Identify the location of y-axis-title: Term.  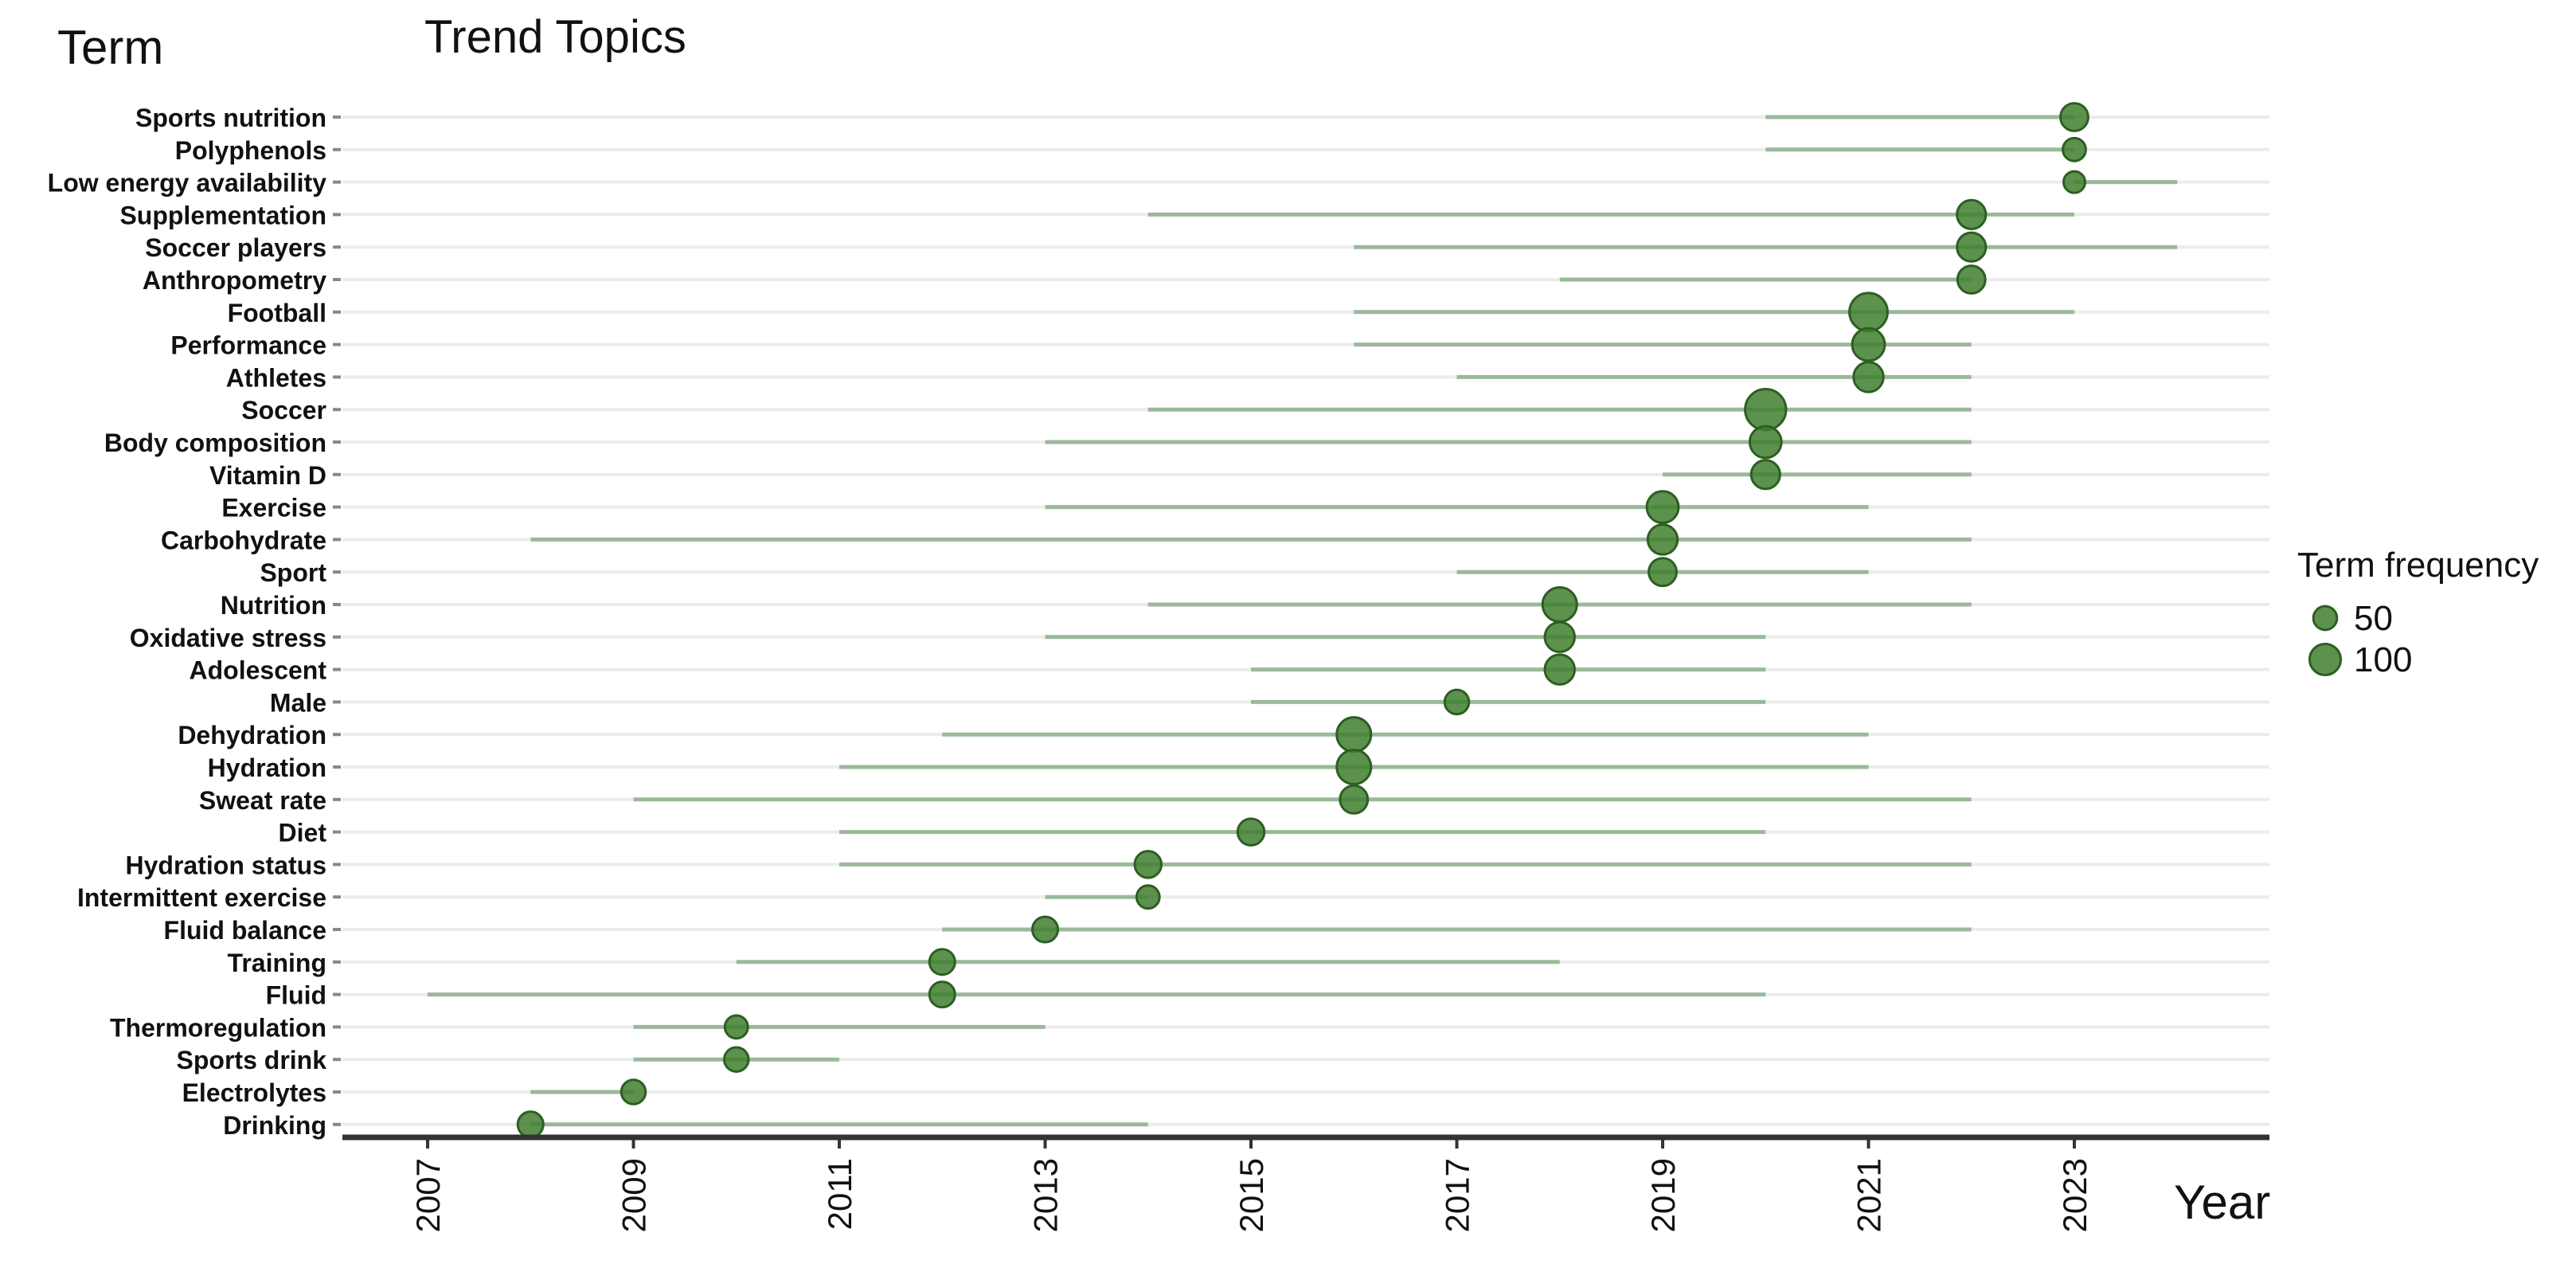
(110, 47).